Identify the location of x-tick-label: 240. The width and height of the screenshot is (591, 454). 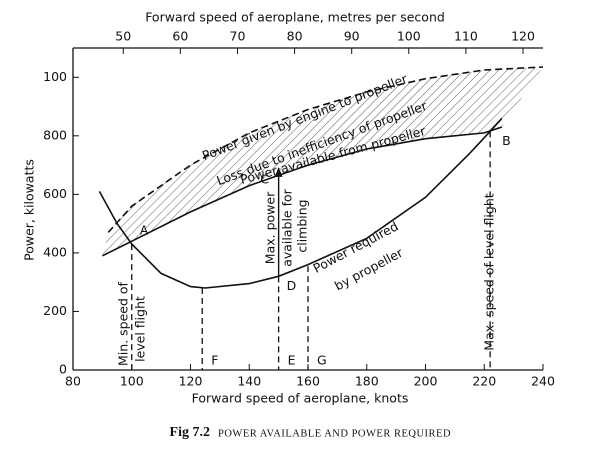
(543, 381).